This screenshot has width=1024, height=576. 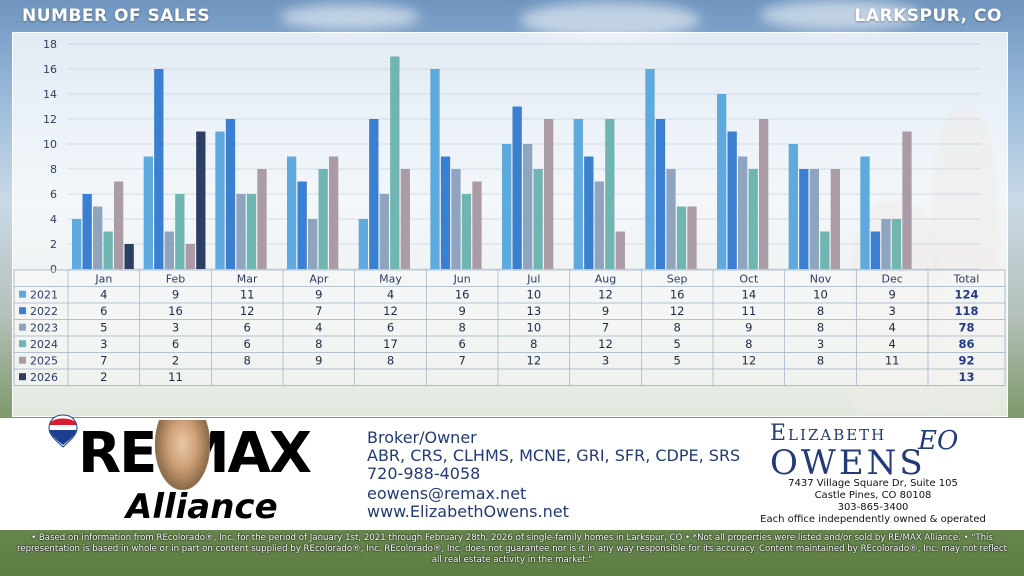 What do you see at coordinates (190, 256) in the screenshot?
I see `bar-feb-2025` at bounding box center [190, 256].